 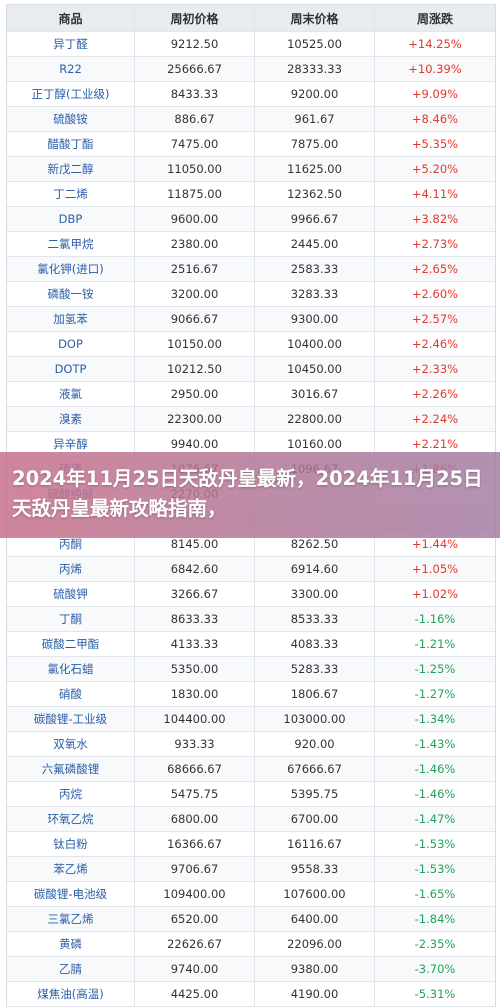 I want to click on weekly-change-cell: -1.65%, so click(x=435, y=894).